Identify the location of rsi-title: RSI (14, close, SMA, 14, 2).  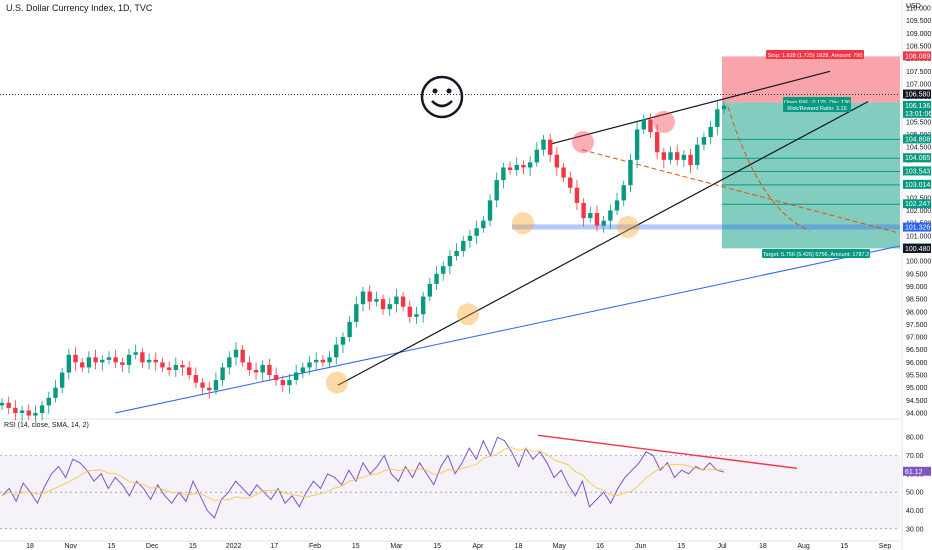
(46, 425).